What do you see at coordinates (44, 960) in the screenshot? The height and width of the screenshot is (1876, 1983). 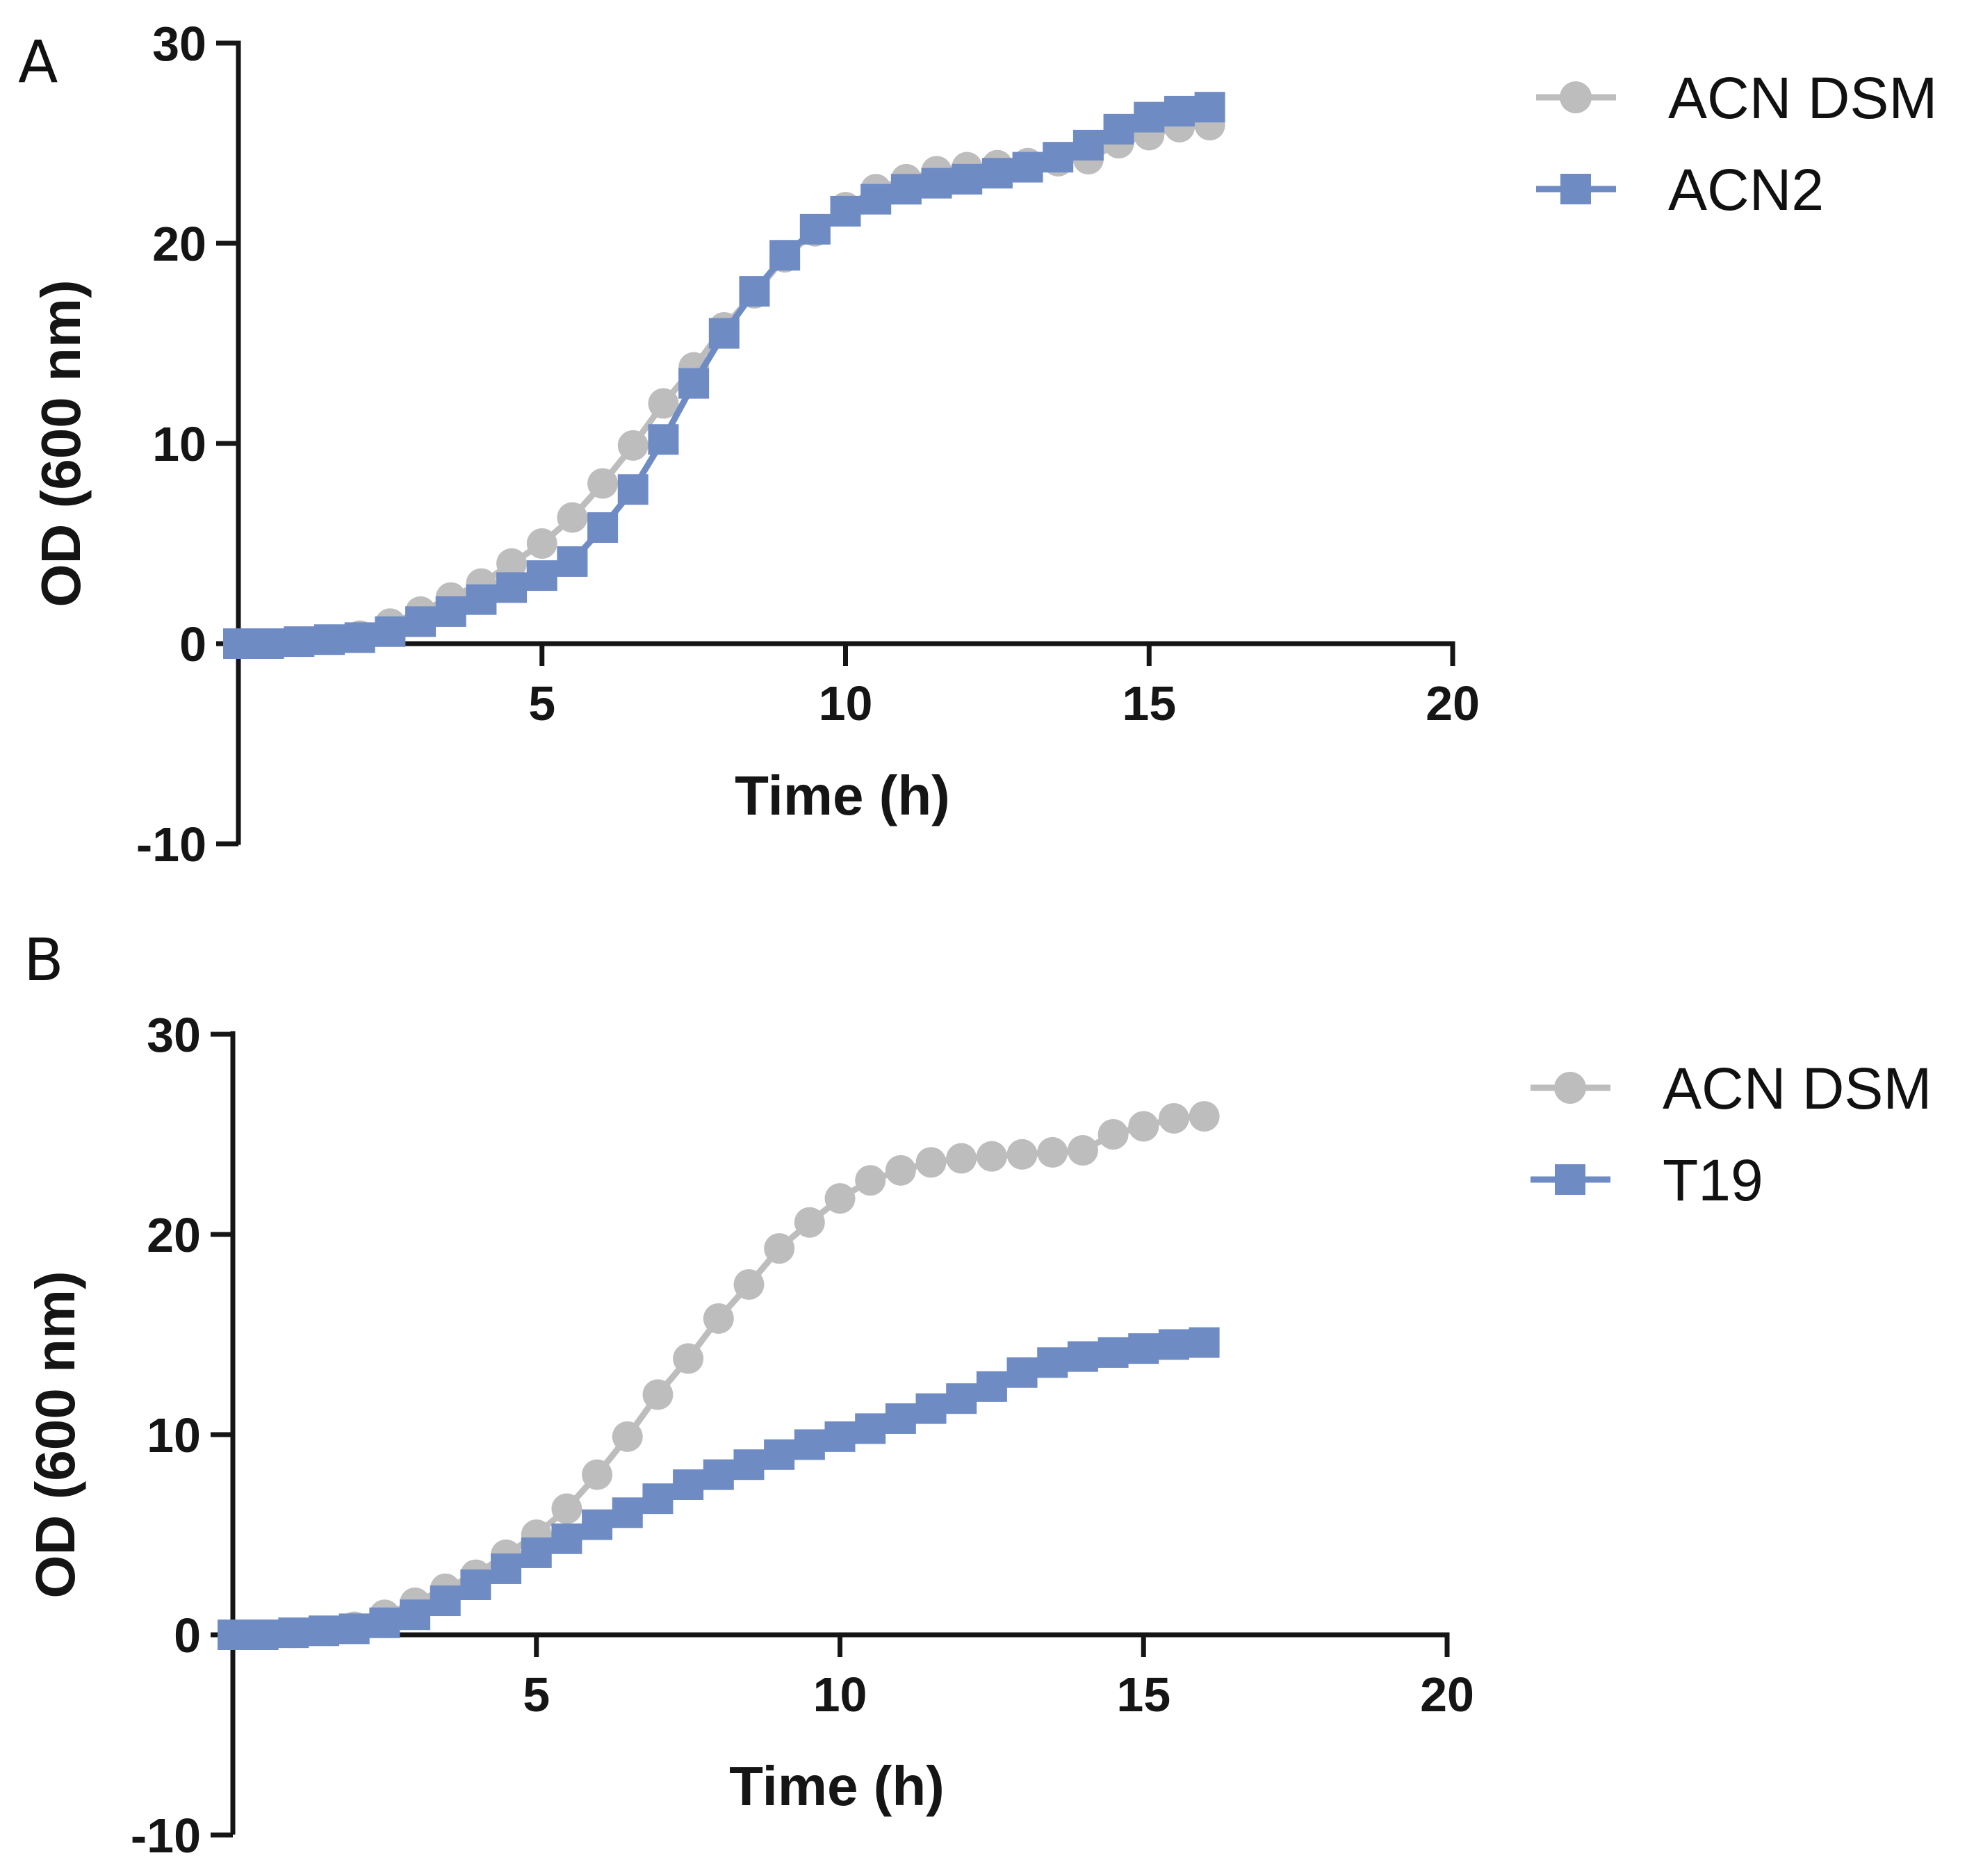 I see `panel-b-label: B` at bounding box center [44, 960].